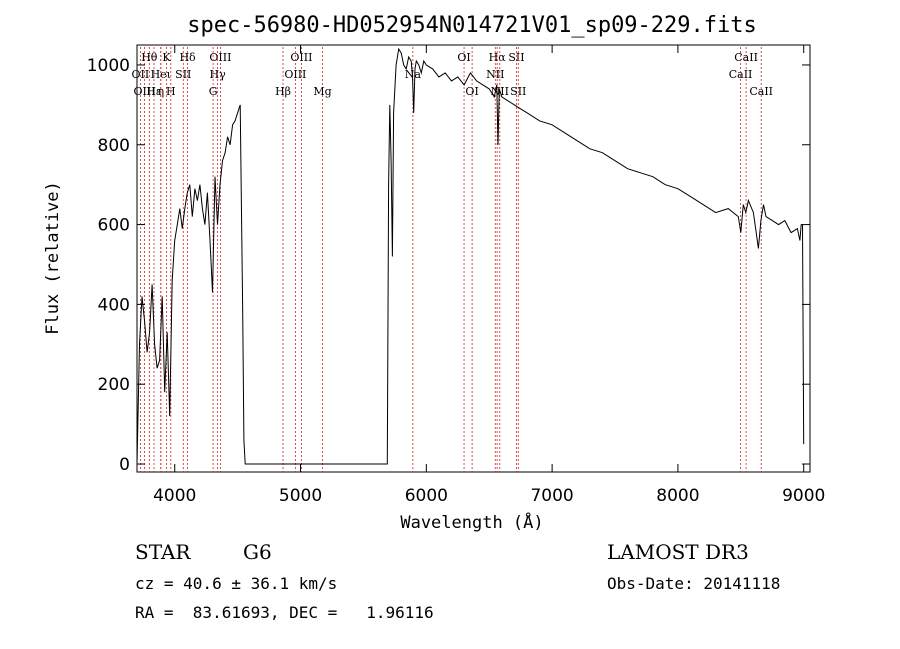 This screenshot has height=649, width=900. What do you see at coordinates (149, 57) in the screenshot?
I see `marker-label: Hθ` at bounding box center [149, 57].